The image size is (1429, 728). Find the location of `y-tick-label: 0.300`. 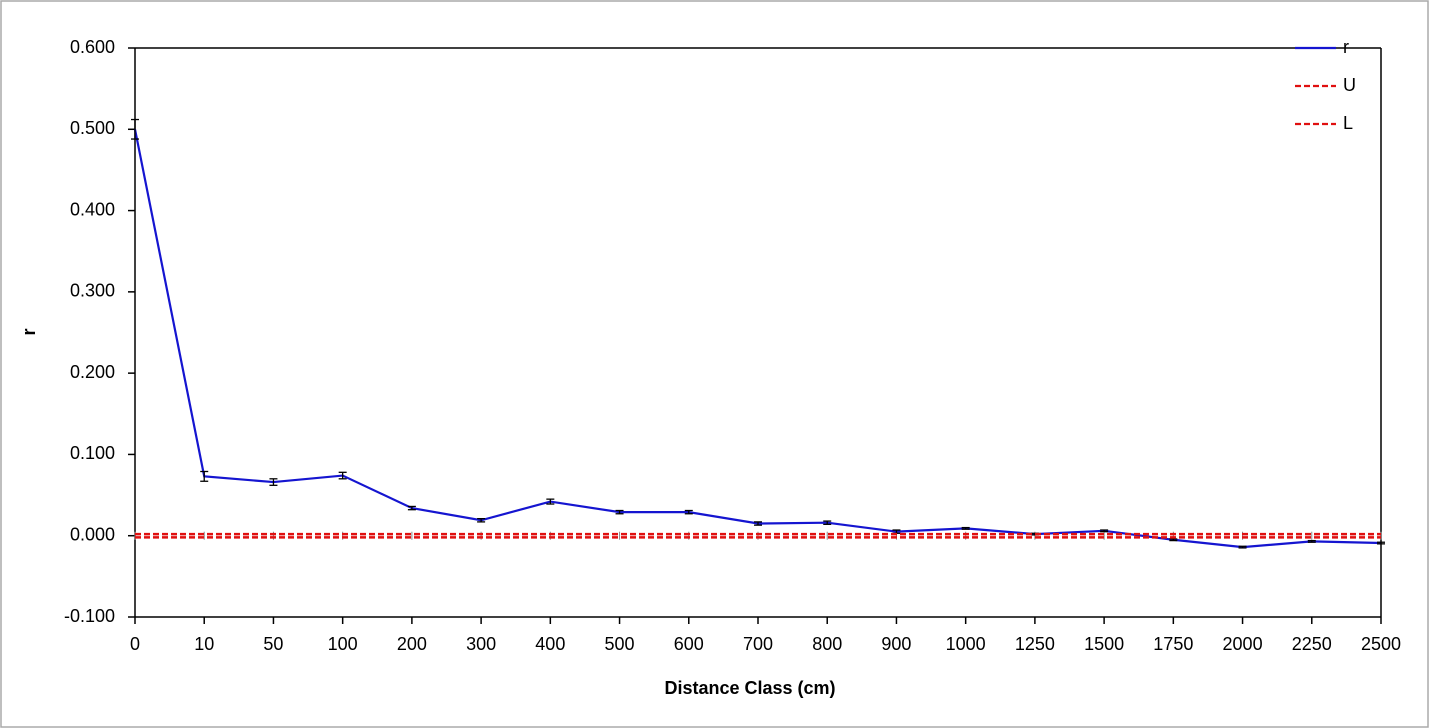

y-tick-label: 0.300 is located at coordinates (92, 291).